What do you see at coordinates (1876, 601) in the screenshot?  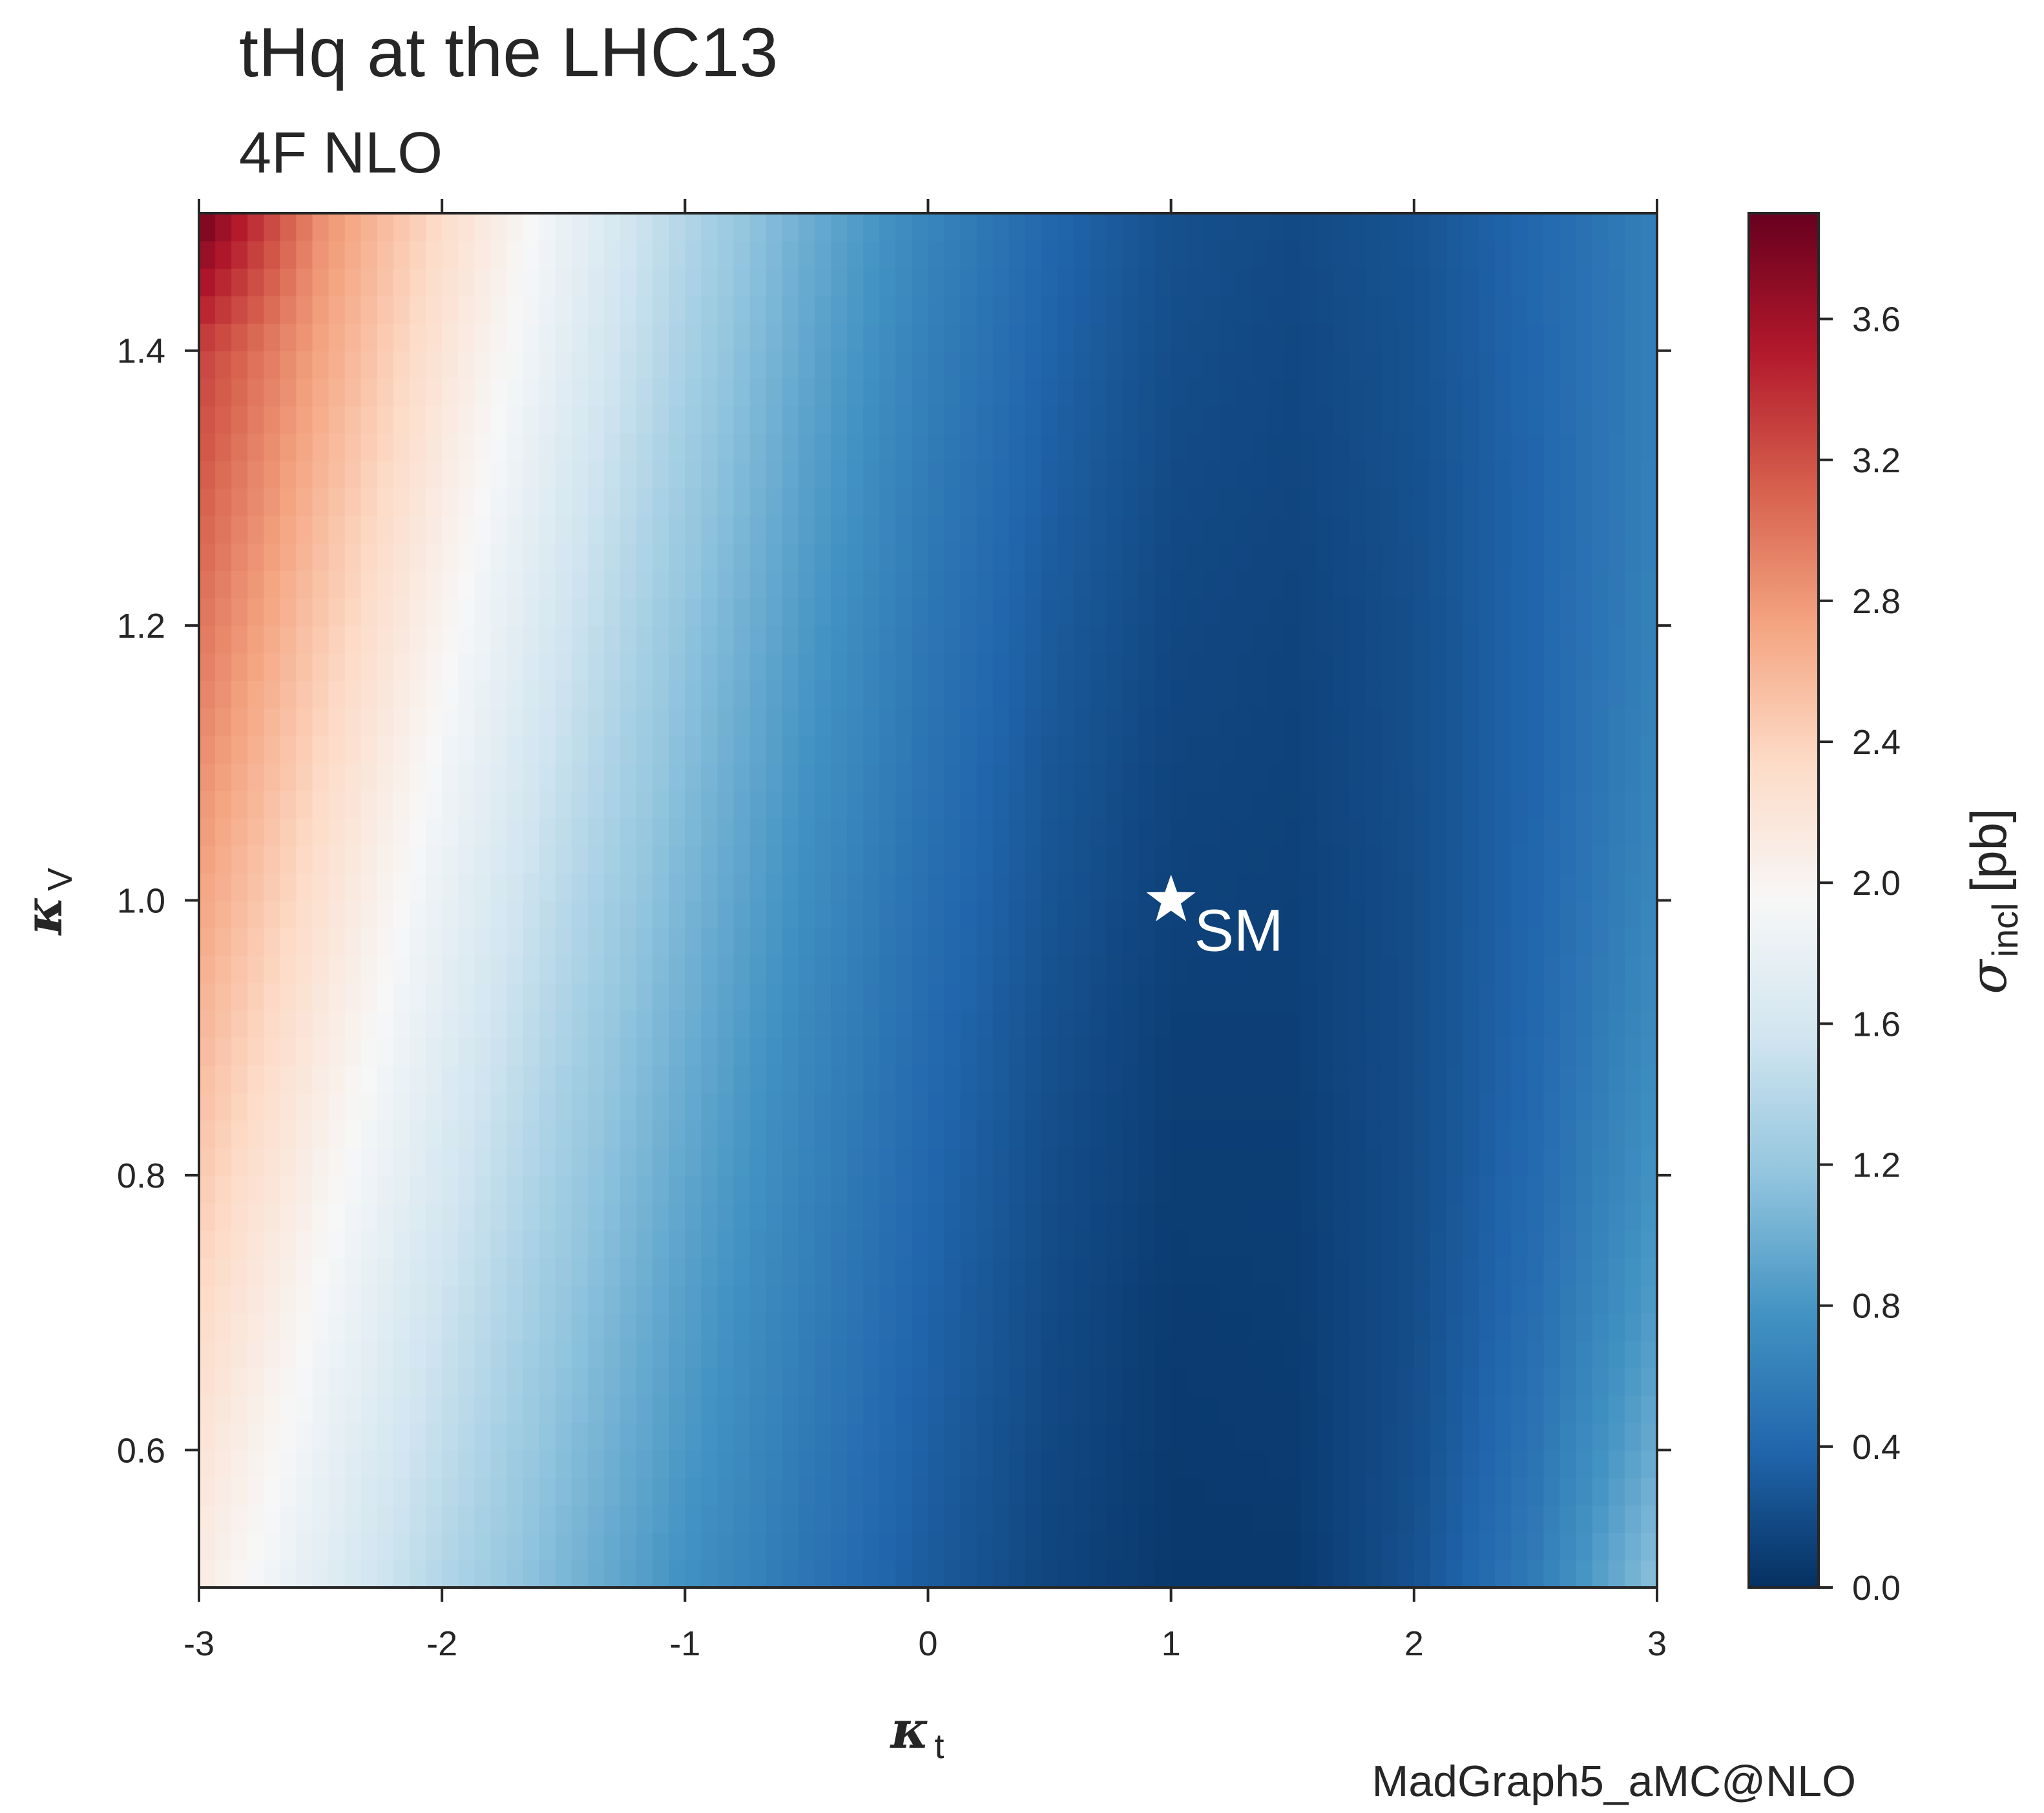 I see `colorbar-tick-label: 2.8` at bounding box center [1876, 601].